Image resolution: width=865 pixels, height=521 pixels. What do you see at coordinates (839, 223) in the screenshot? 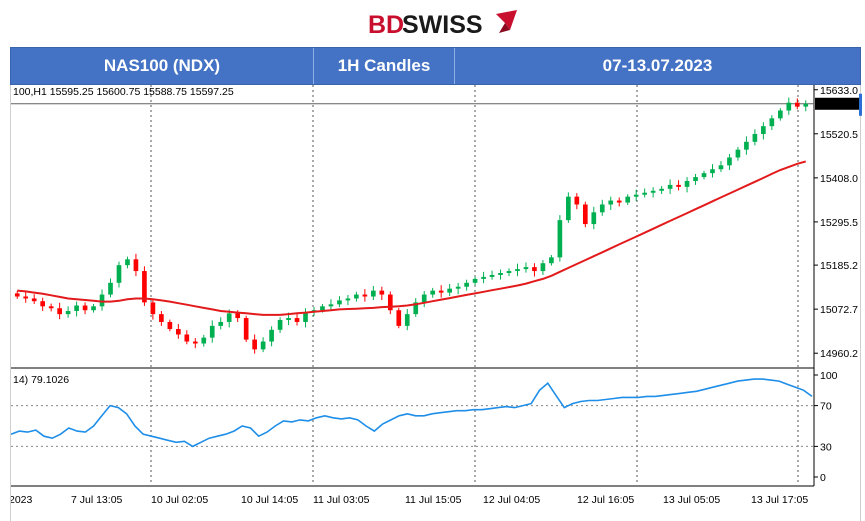
I see `price-tick-label: 15295.5` at bounding box center [839, 223].